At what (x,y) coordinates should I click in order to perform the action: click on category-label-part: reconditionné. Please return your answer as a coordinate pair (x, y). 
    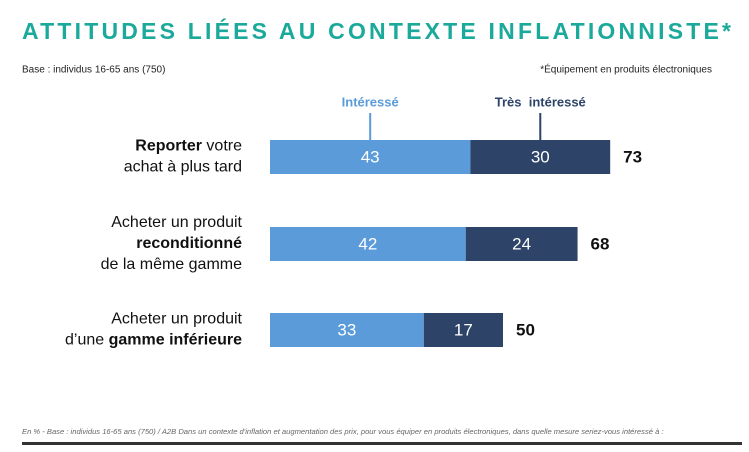
    Looking at the image, I should click on (189, 243).